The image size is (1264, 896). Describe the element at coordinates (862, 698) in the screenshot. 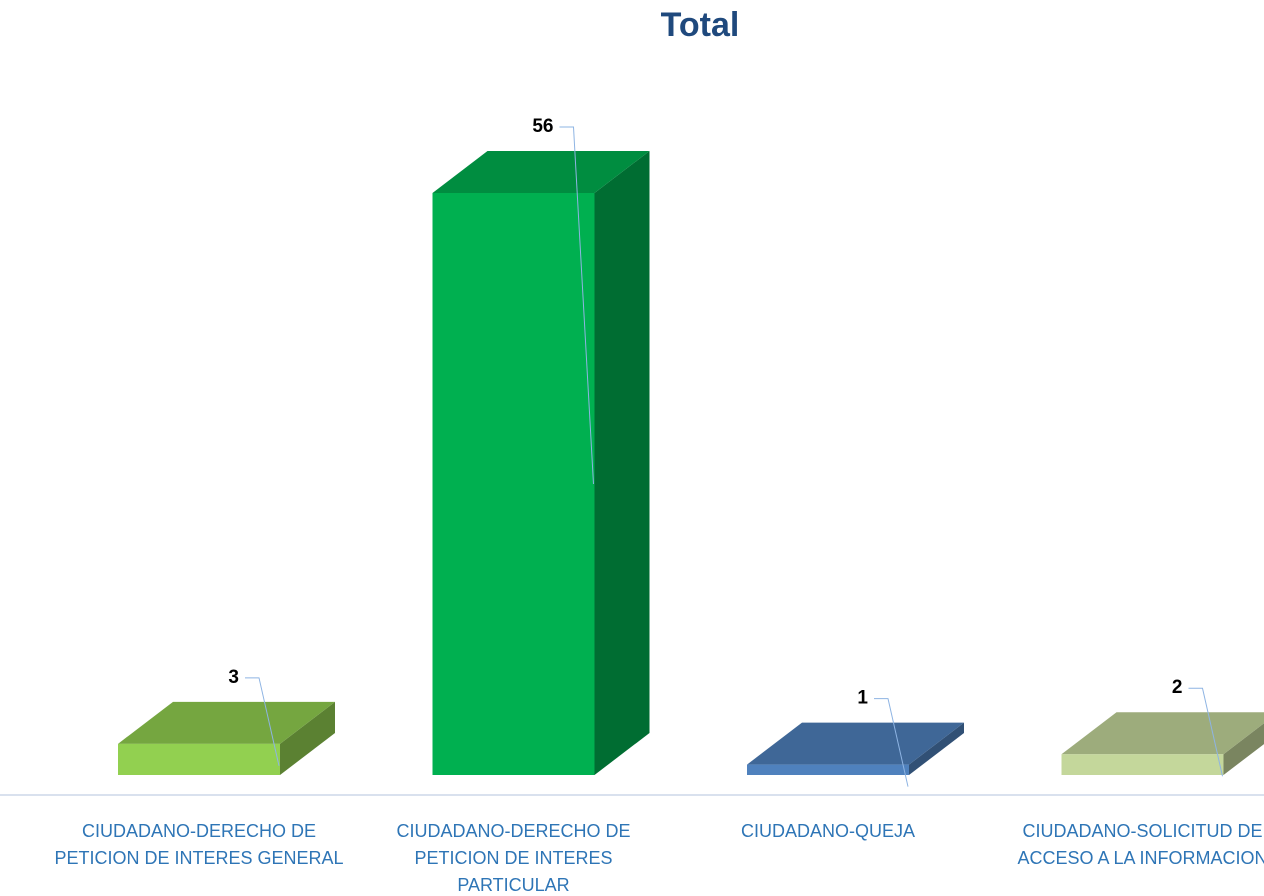

I see `data-label: 1` at that location.